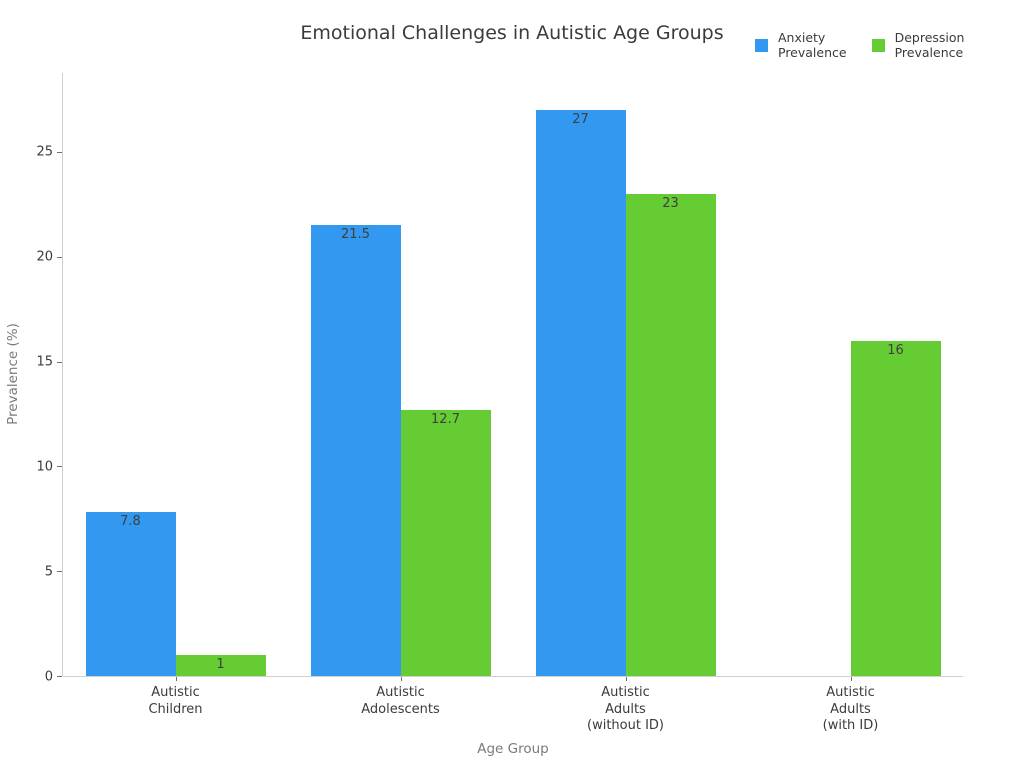 Image resolution: width=1024 pixels, height=768 pixels. What do you see at coordinates (670, 203) in the screenshot?
I see `bar-value-label: 23` at bounding box center [670, 203].